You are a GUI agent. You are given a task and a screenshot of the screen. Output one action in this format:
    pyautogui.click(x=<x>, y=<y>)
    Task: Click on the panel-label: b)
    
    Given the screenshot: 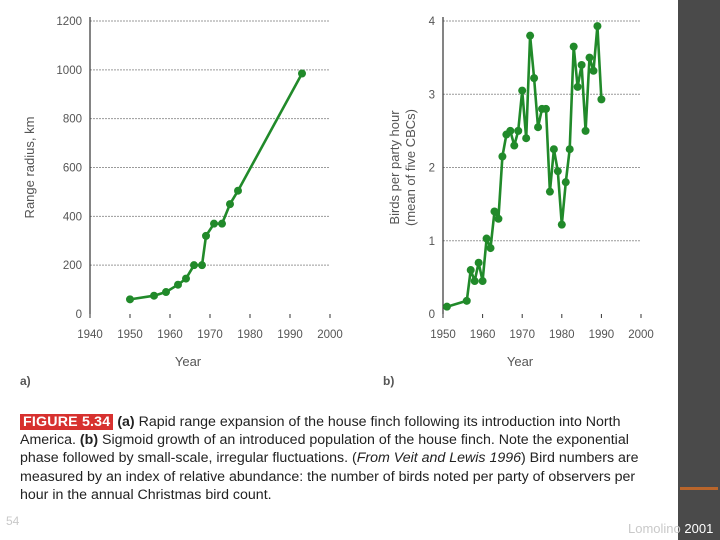 What is the action you would take?
    pyautogui.click(x=388, y=381)
    